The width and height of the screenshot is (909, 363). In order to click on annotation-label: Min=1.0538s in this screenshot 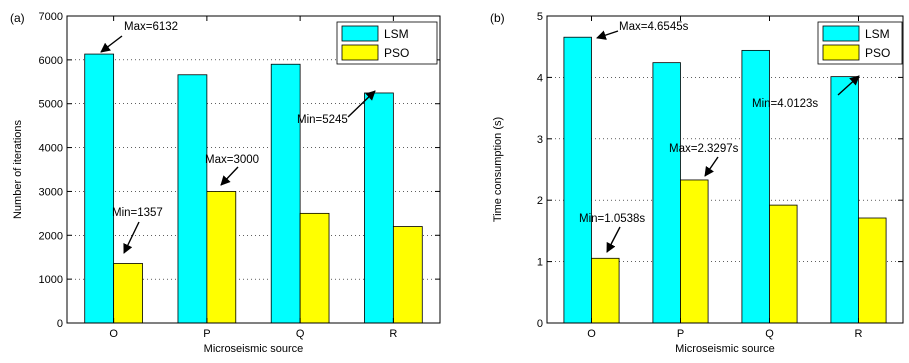, I will do `click(612, 219)`.